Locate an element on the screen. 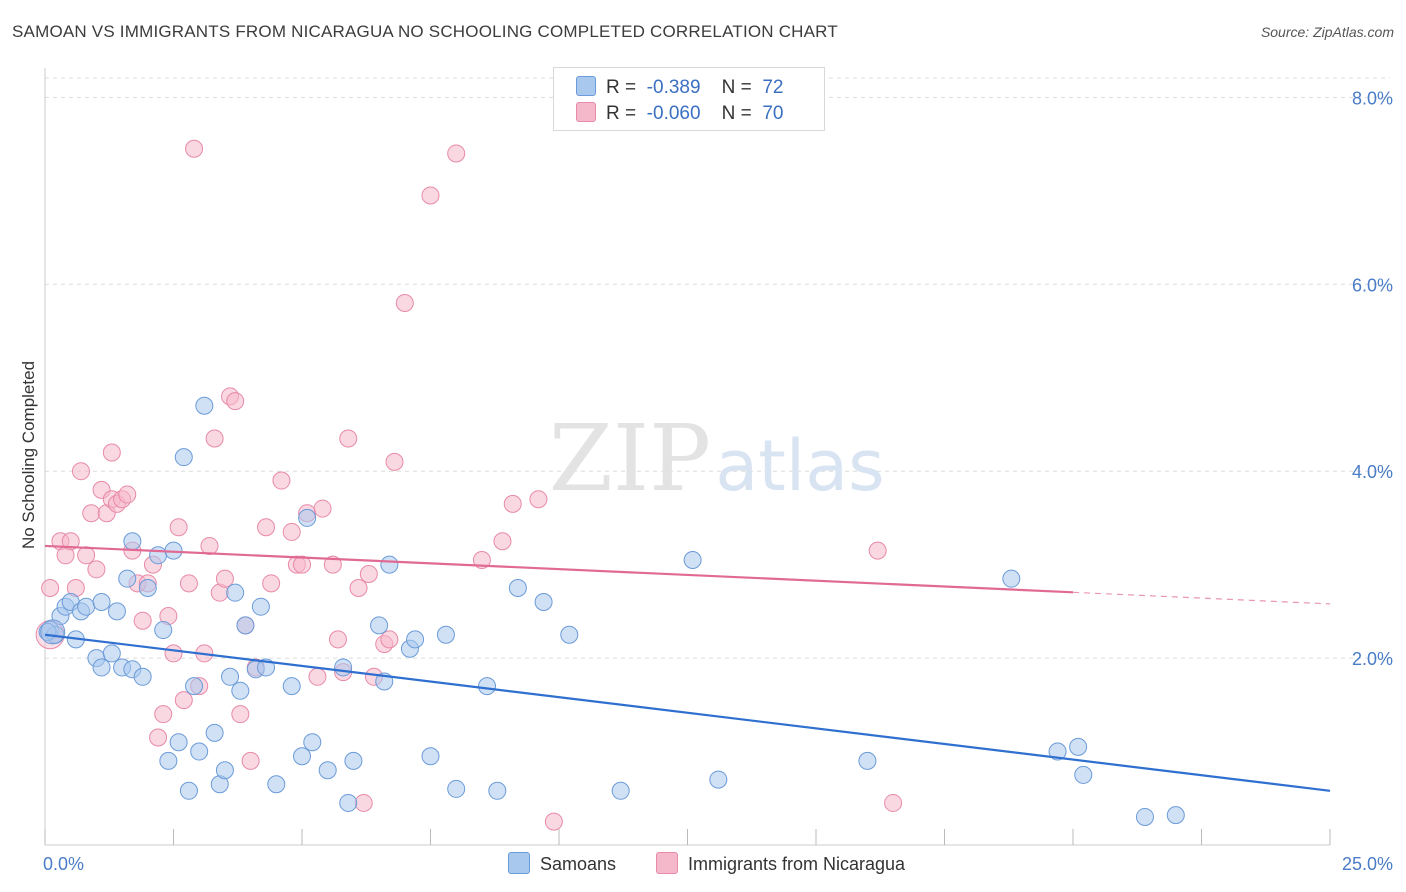 Image resolution: width=1406 pixels, height=892 pixels. watermark-atlas: atlas is located at coordinates (799, 466).